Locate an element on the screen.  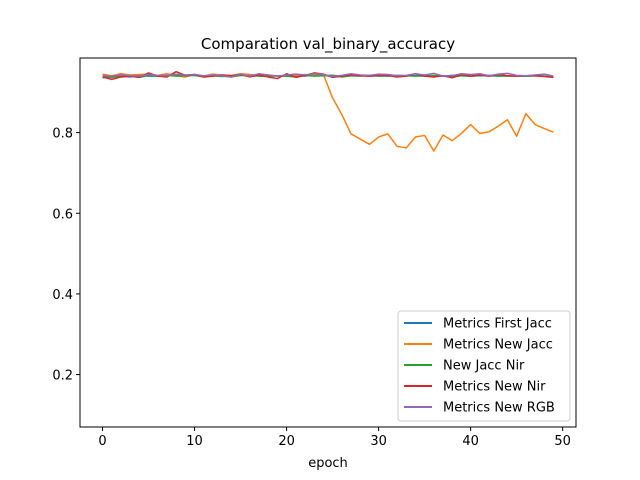
legend-label-metrics-first-jacc: Metrics First Jacc is located at coordinates (497, 324).